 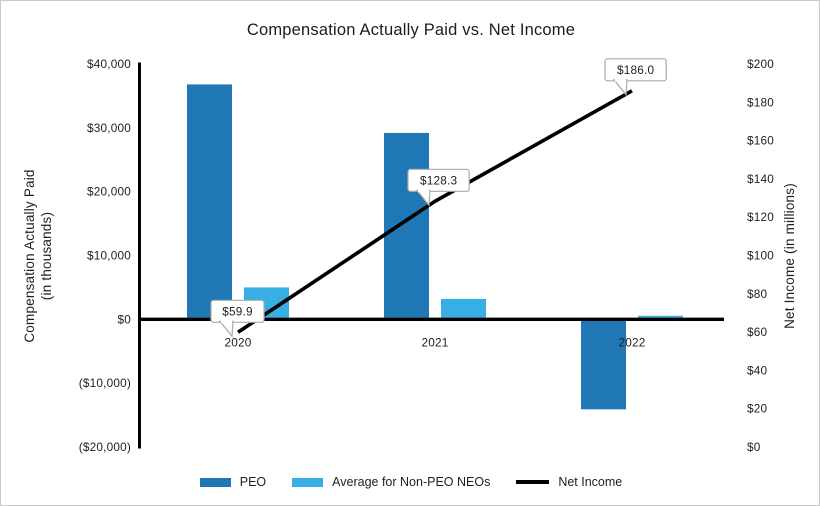 What do you see at coordinates (463, 308) in the screenshot?
I see `bar-non-peo-2021` at bounding box center [463, 308].